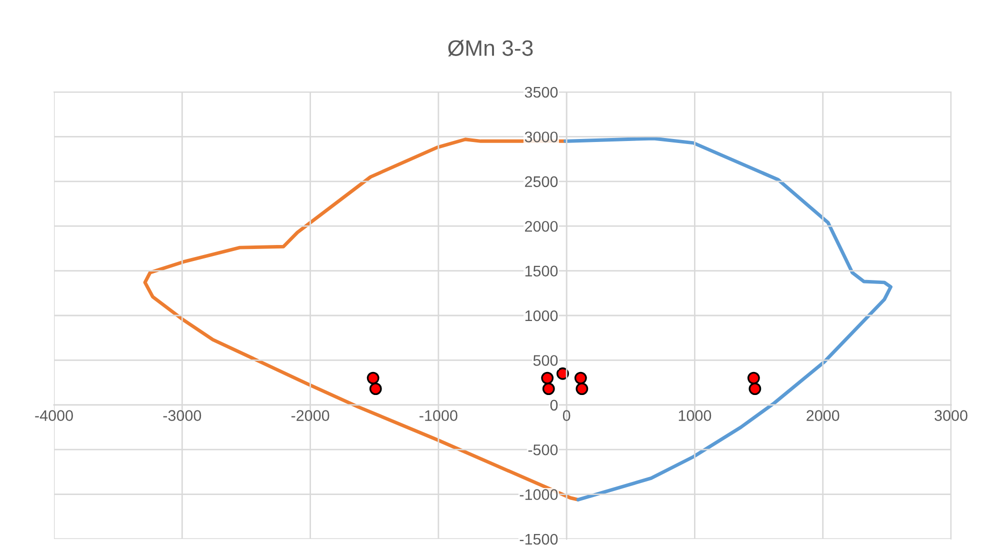 The width and height of the screenshot is (981, 557). What do you see at coordinates (439, 415) in the screenshot?
I see `x-tick-label: -1000` at bounding box center [439, 415].